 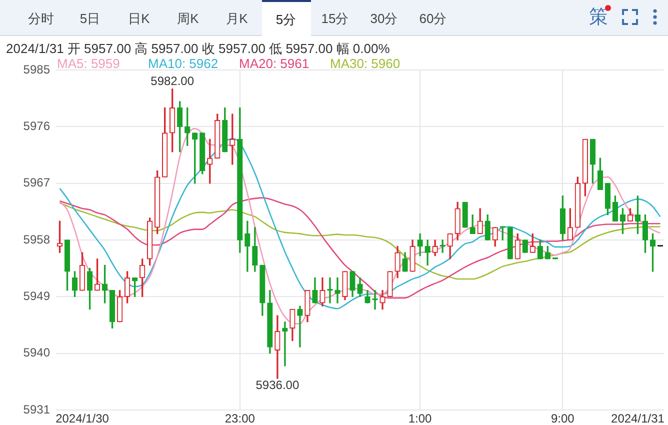 I want to click on x-tick-label: 1:00, so click(x=420, y=418).